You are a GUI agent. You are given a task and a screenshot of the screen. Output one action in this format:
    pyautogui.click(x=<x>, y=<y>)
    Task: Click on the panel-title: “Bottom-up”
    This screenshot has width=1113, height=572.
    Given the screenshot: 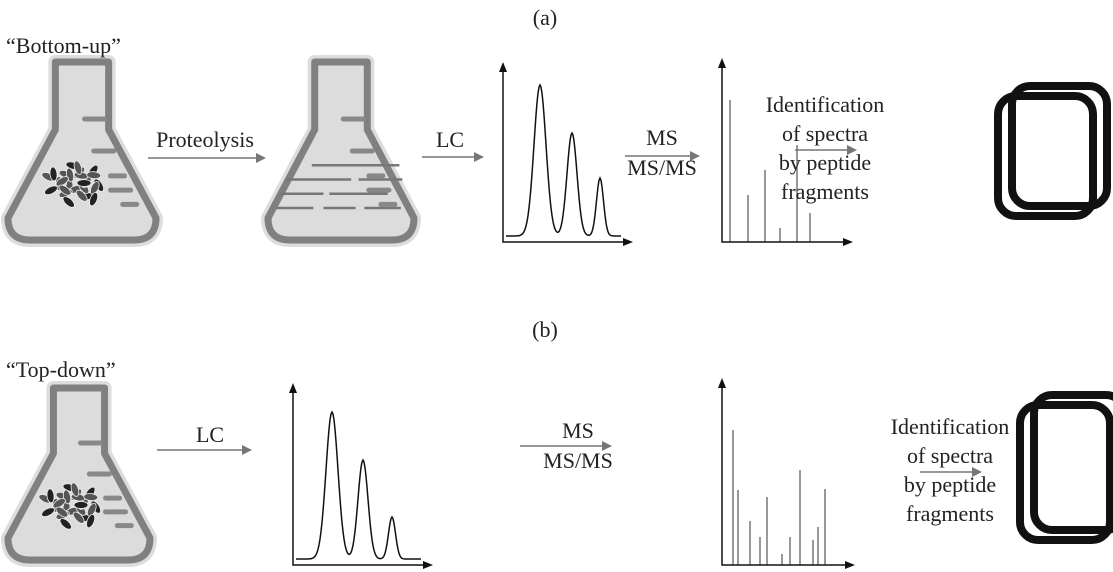 What is the action you would take?
    pyautogui.click(x=63, y=45)
    